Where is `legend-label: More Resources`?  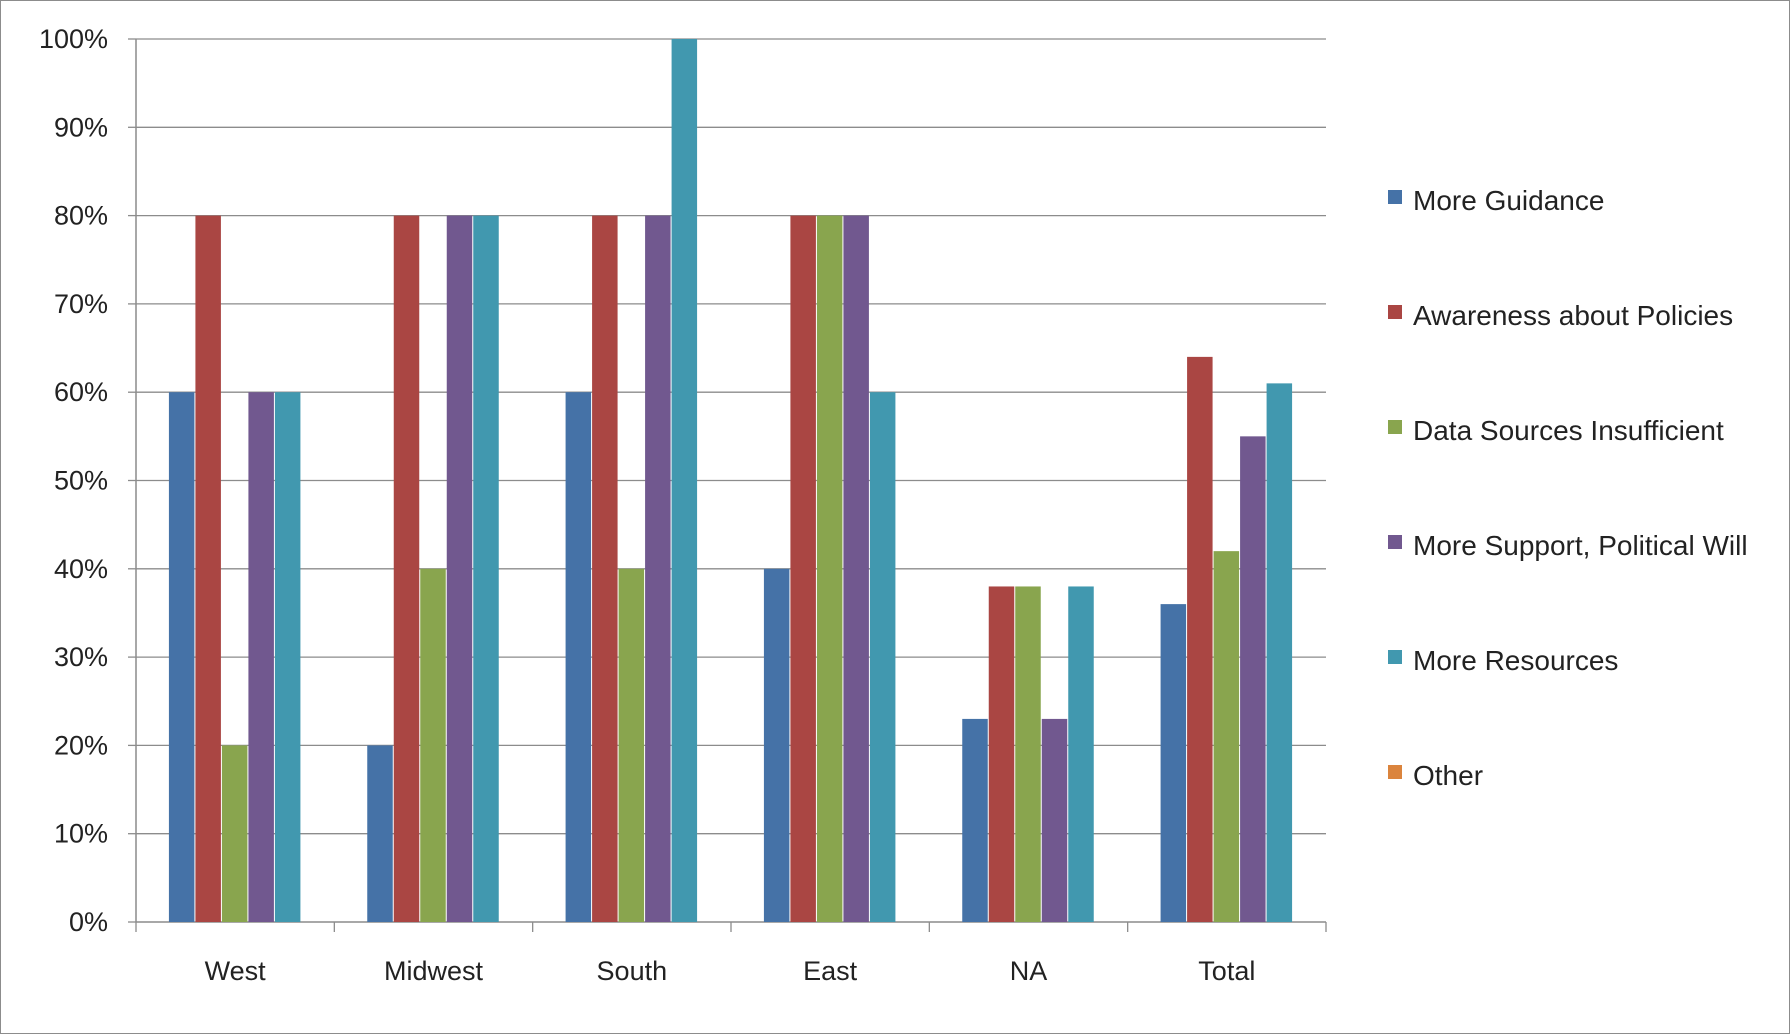 legend-label: More Resources is located at coordinates (1515, 660).